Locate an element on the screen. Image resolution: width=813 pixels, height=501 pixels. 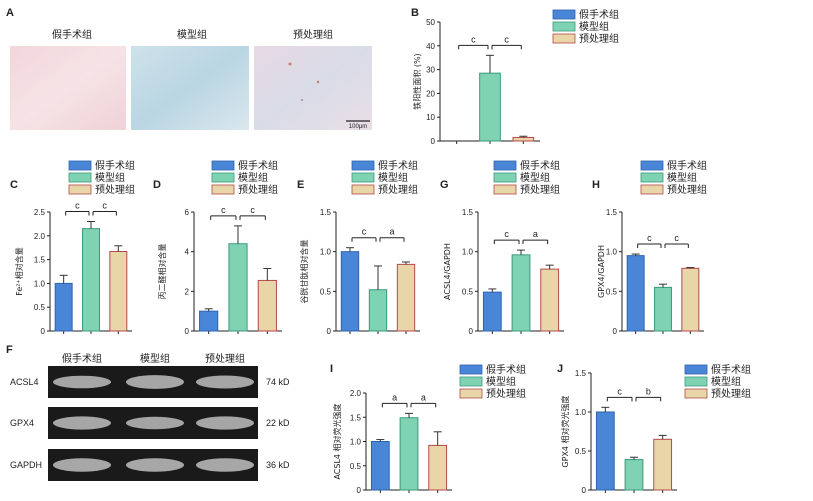
blot-group-pre: 预处理组 is located at coordinates (225, 358).